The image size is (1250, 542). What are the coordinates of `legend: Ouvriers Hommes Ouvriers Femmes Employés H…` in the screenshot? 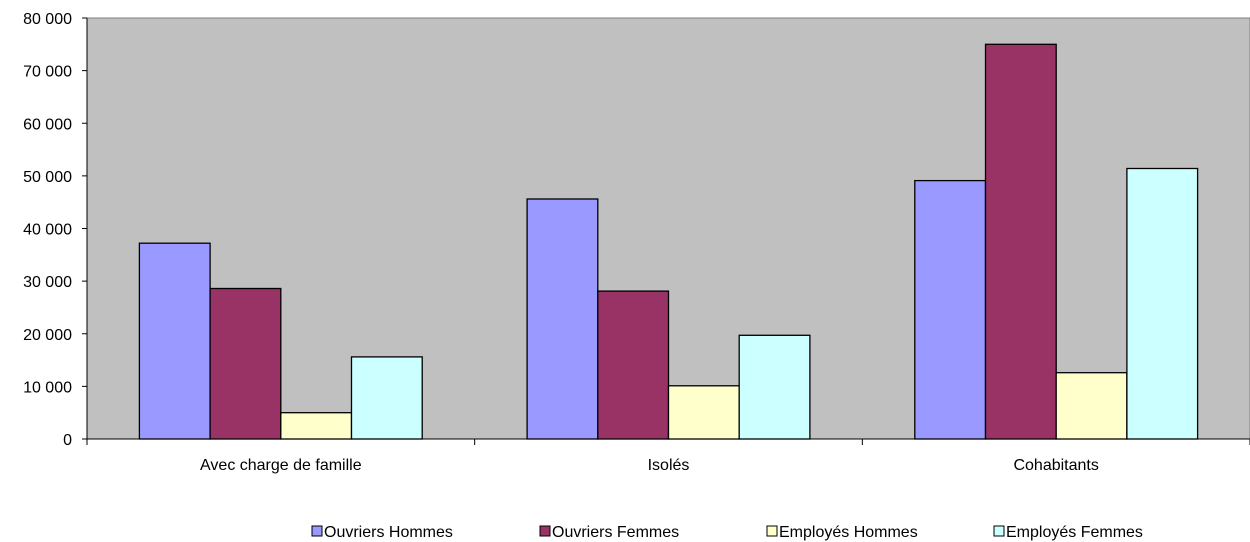 It's located at (727, 532).